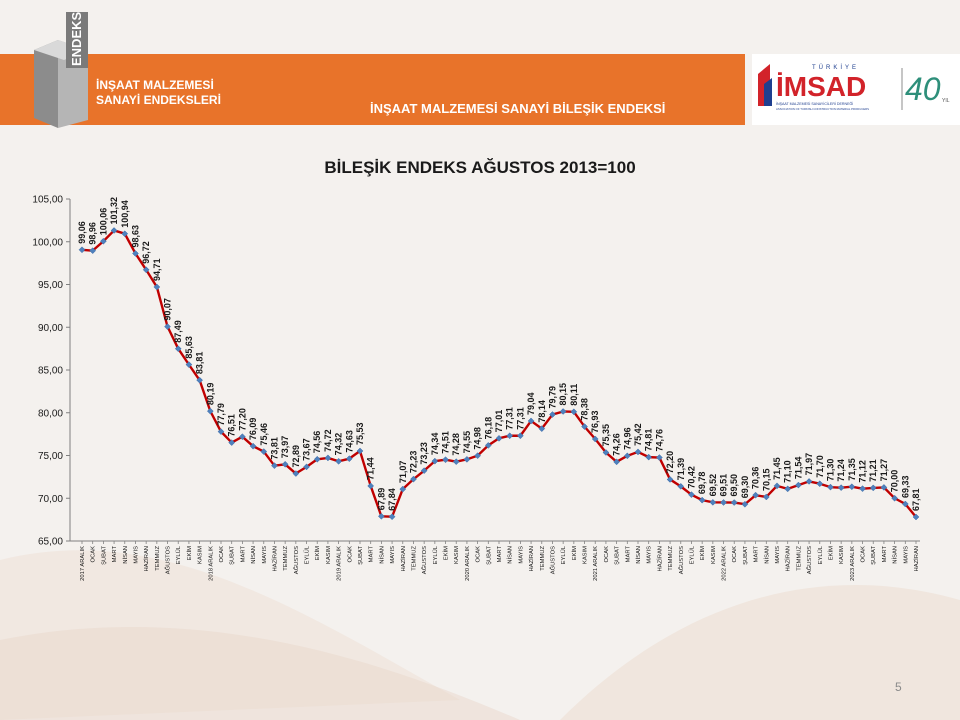 The width and height of the screenshot is (960, 720). What do you see at coordinates (863, 471) in the screenshot?
I see `data-label: 71,12` at bounding box center [863, 471].